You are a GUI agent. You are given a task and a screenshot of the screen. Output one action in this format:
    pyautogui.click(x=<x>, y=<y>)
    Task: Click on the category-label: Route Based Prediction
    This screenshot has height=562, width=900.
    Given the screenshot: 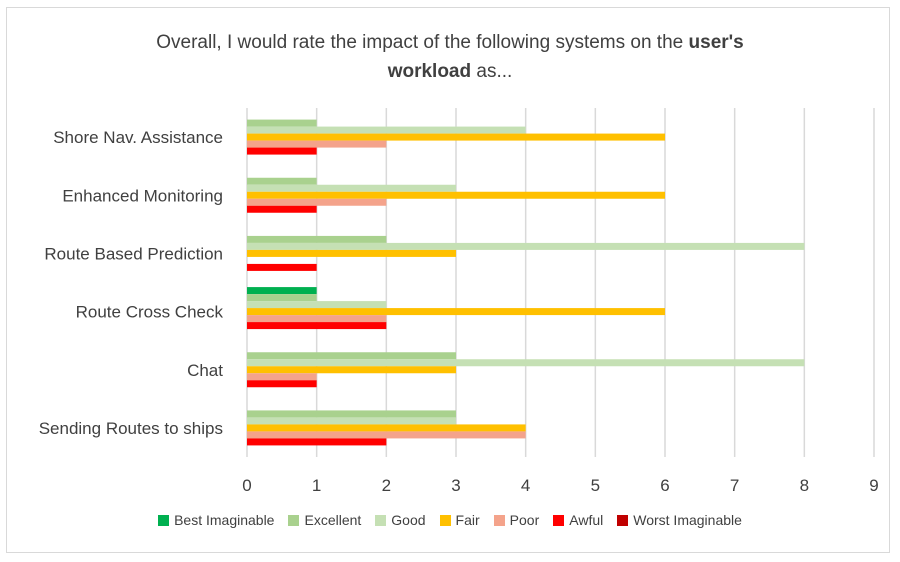 What is the action you would take?
    pyautogui.click(x=133, y=253)
    